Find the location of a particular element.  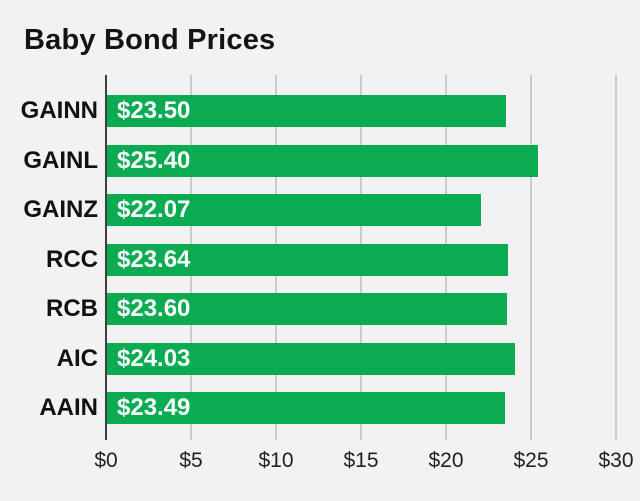

bar-value-label: $23.49 is located at coordinates (154, 407).